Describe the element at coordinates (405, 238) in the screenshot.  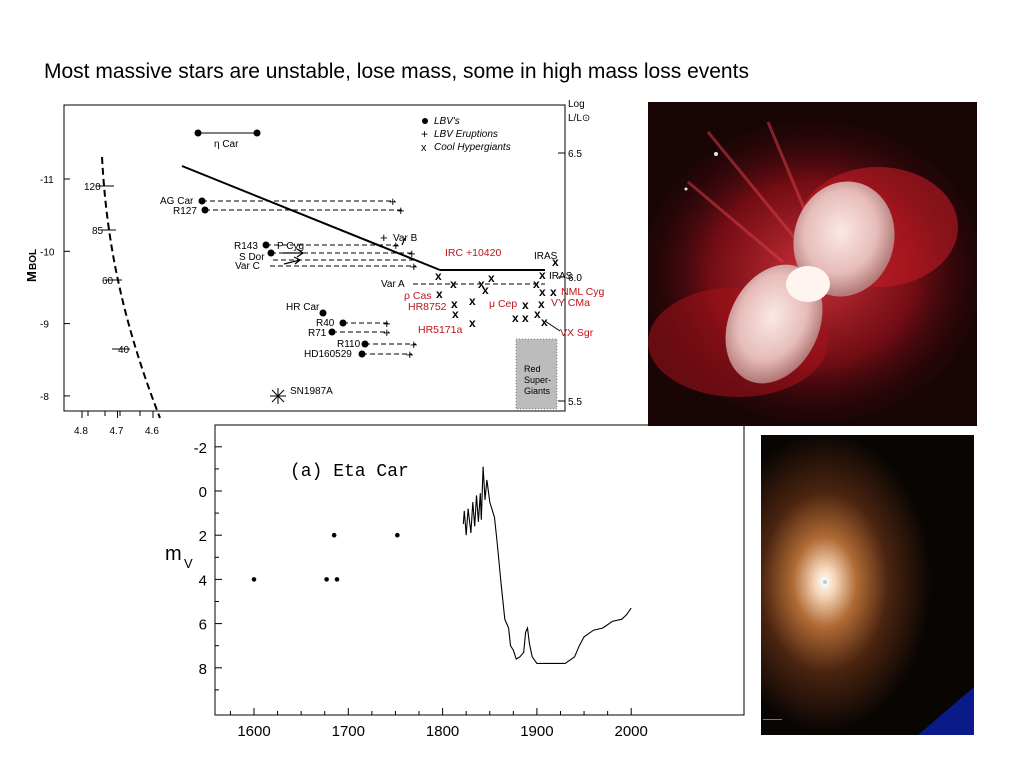
I see `label-var-b: Var B` at that location.